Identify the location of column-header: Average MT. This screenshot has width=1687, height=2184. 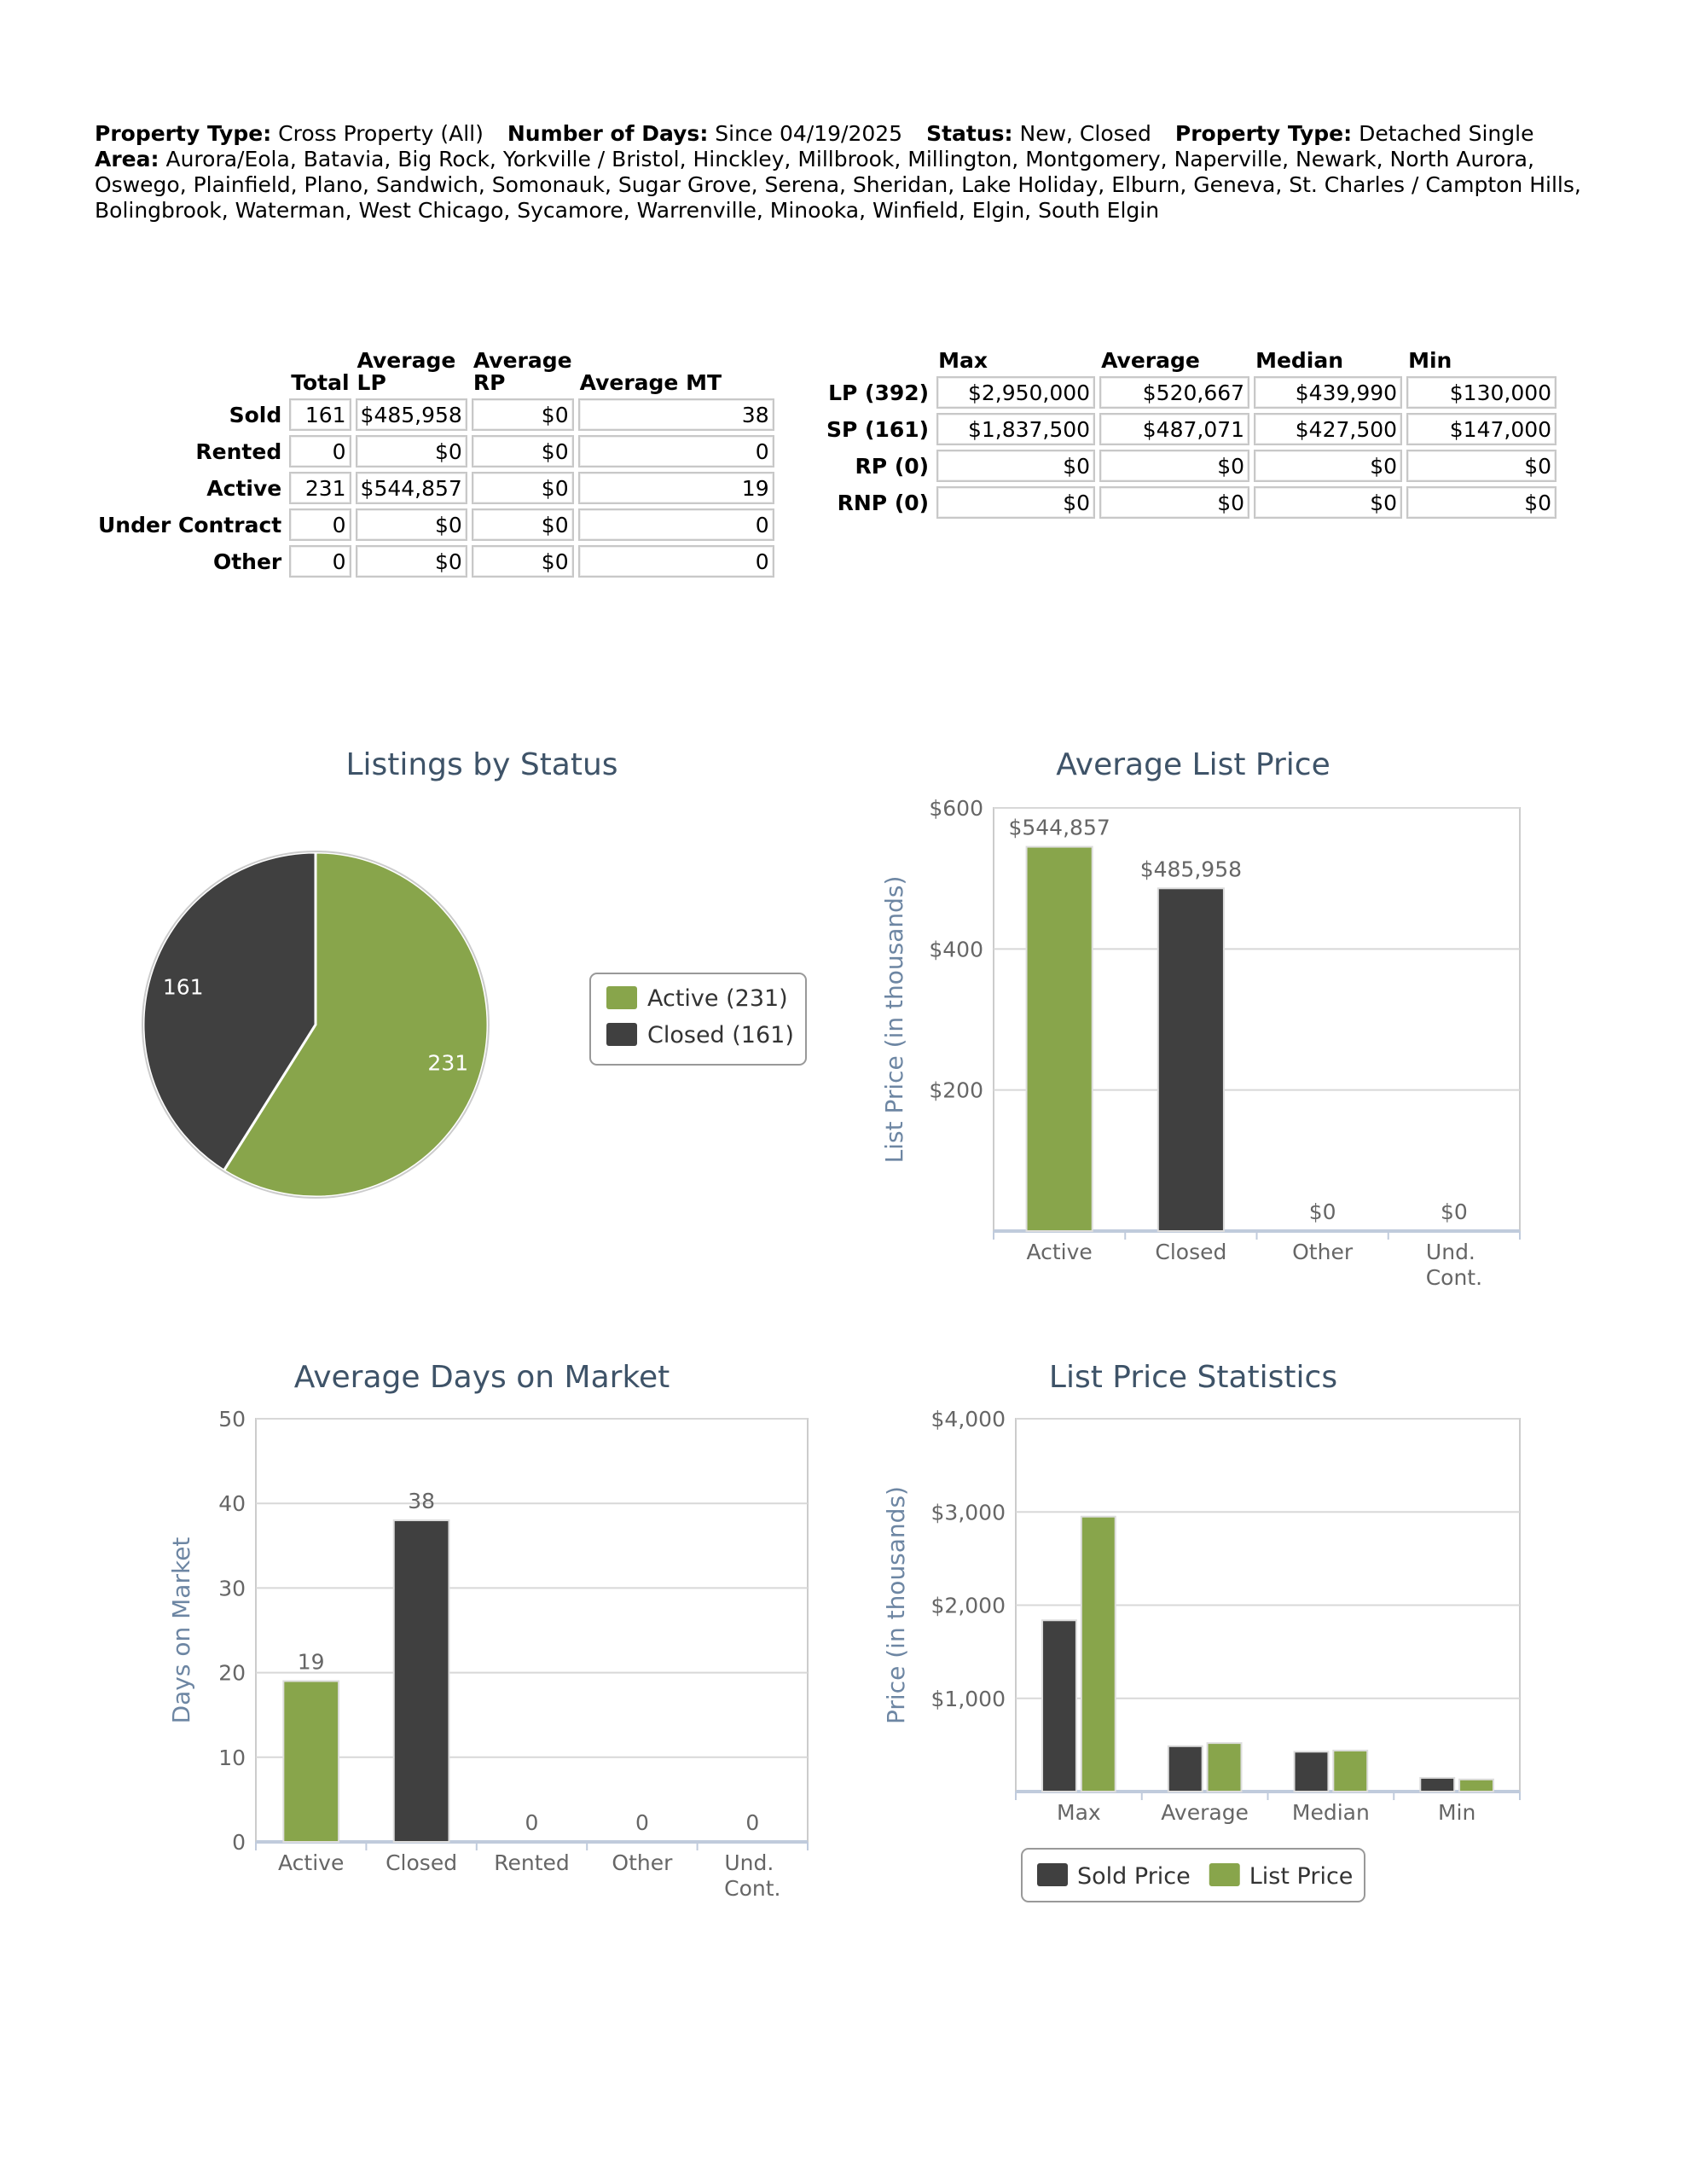
(651, 382).